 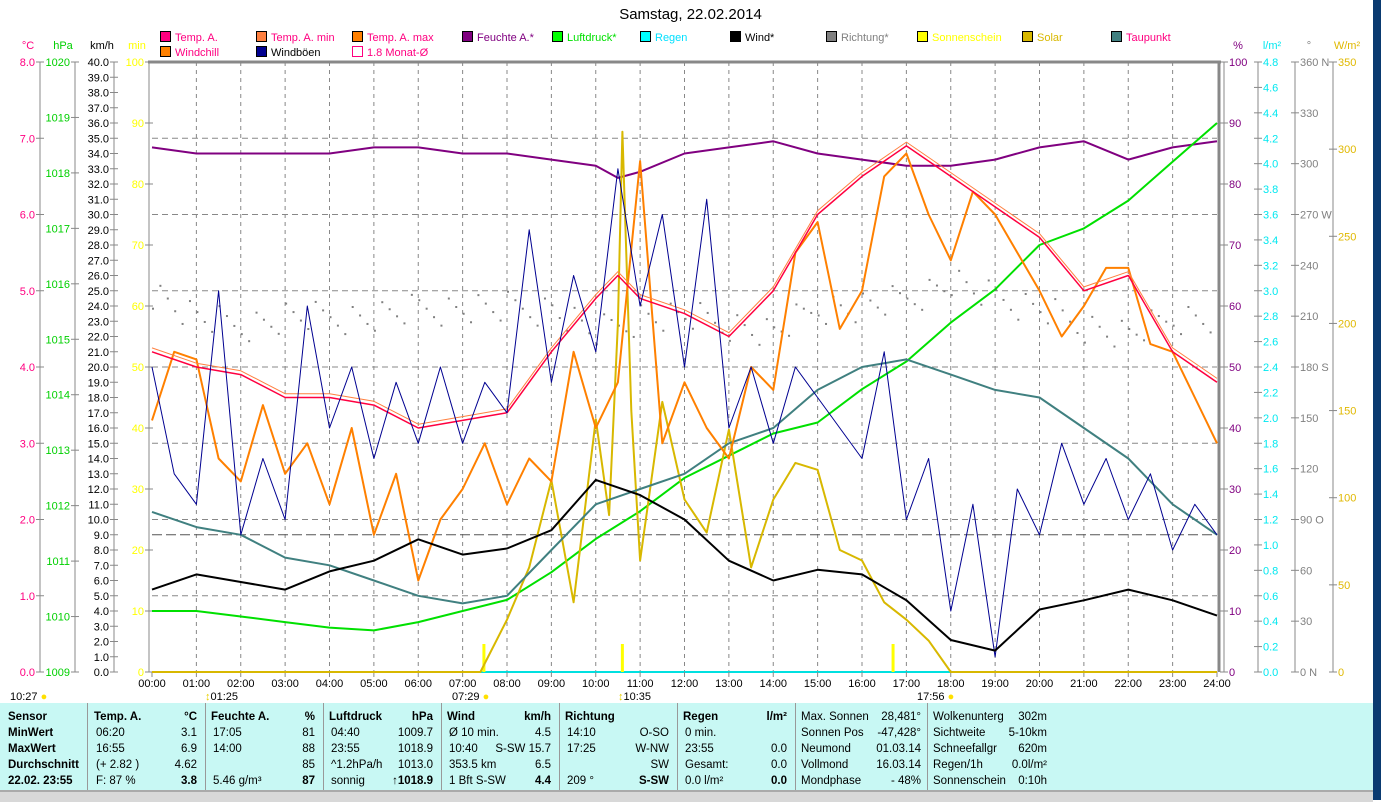 I want to click on misc-label: Sonnenschein, so click(x=969, y=781).